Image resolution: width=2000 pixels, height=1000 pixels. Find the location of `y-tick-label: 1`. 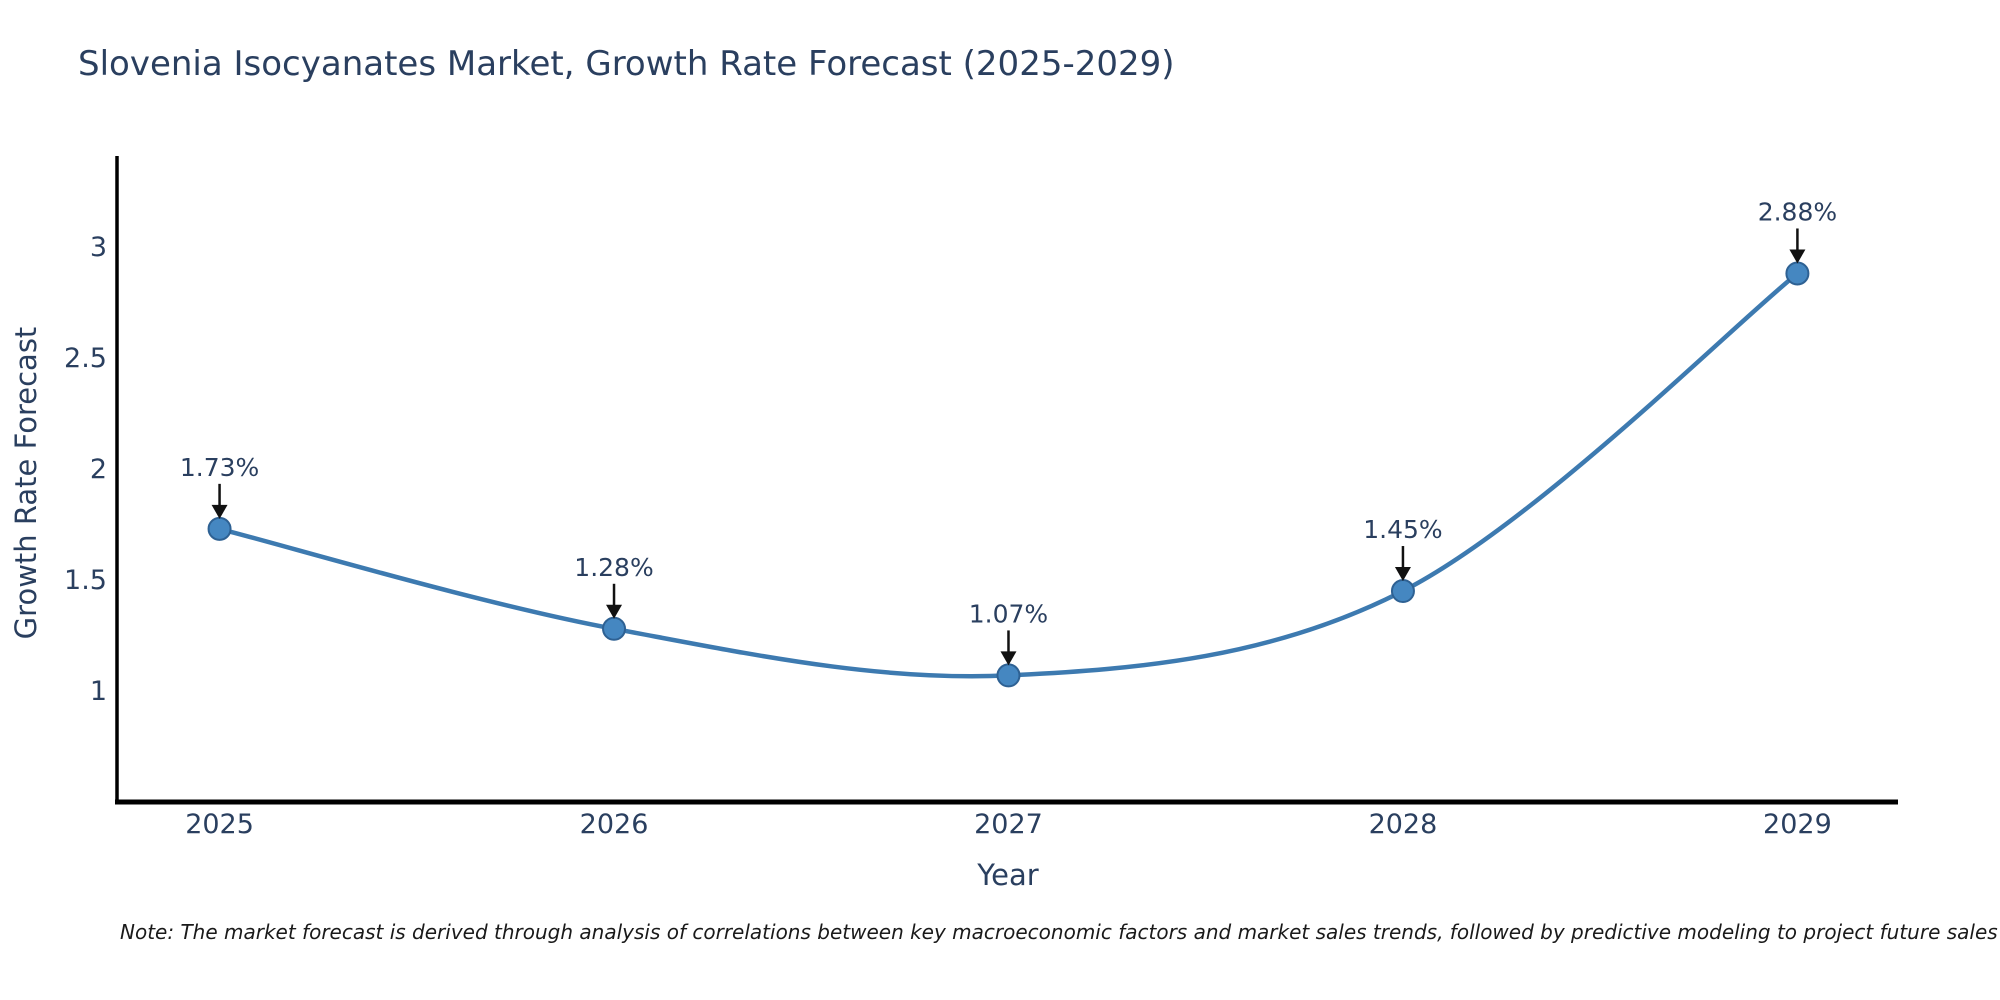

y-tick-label: 1 is located at coordinates (98, 691).